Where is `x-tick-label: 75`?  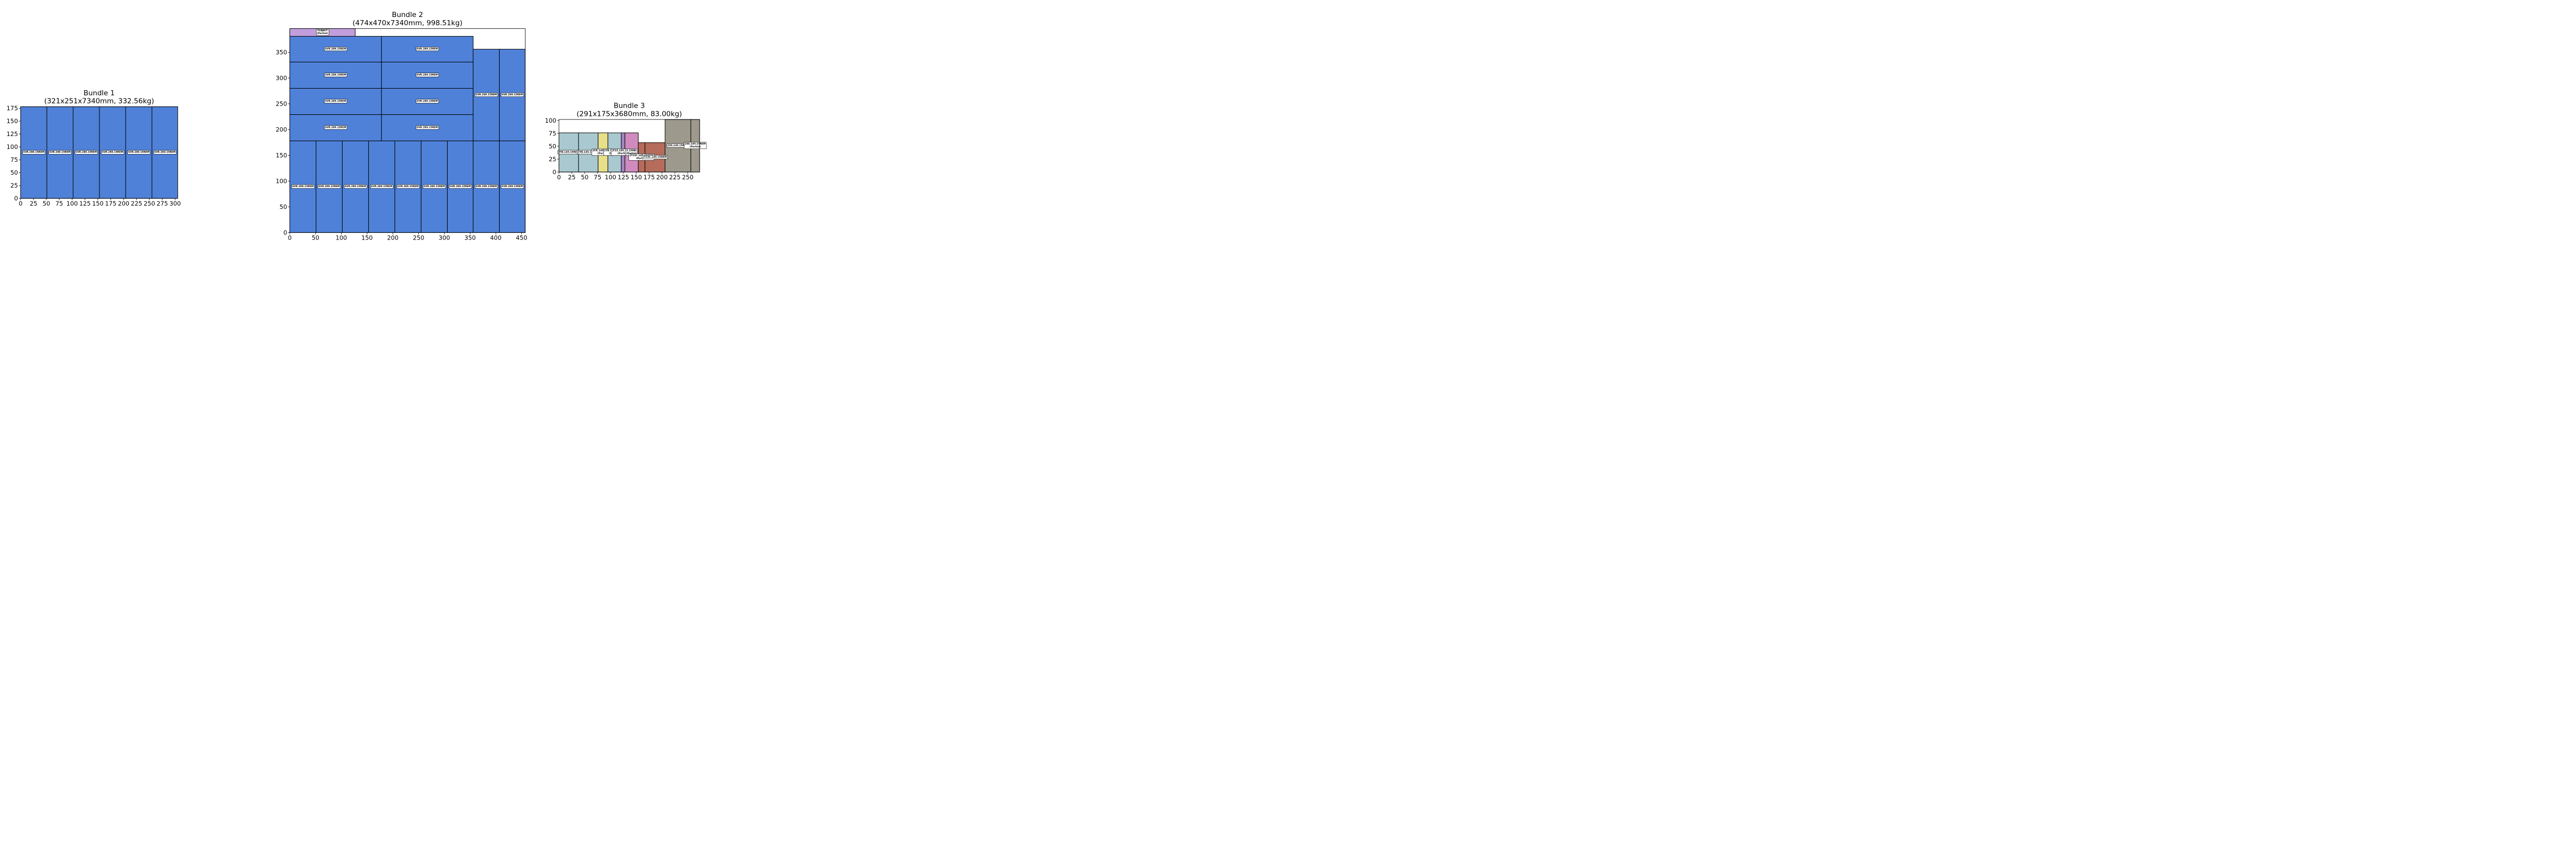
x-tick-label: 75 is located at coordinates (59, 204).